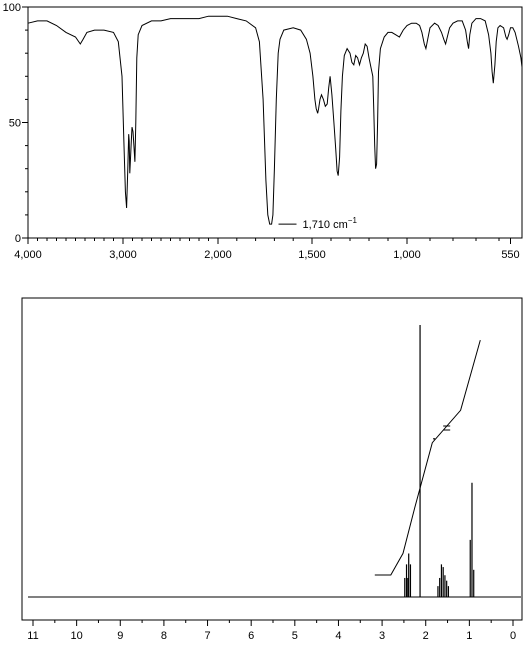 The width and height of the screenshot is (525, 655). What do you see at coordinates (12, 8) in the screenshot?
I see `ir-y-tick-label: 100` at bounding box center [12, 8].